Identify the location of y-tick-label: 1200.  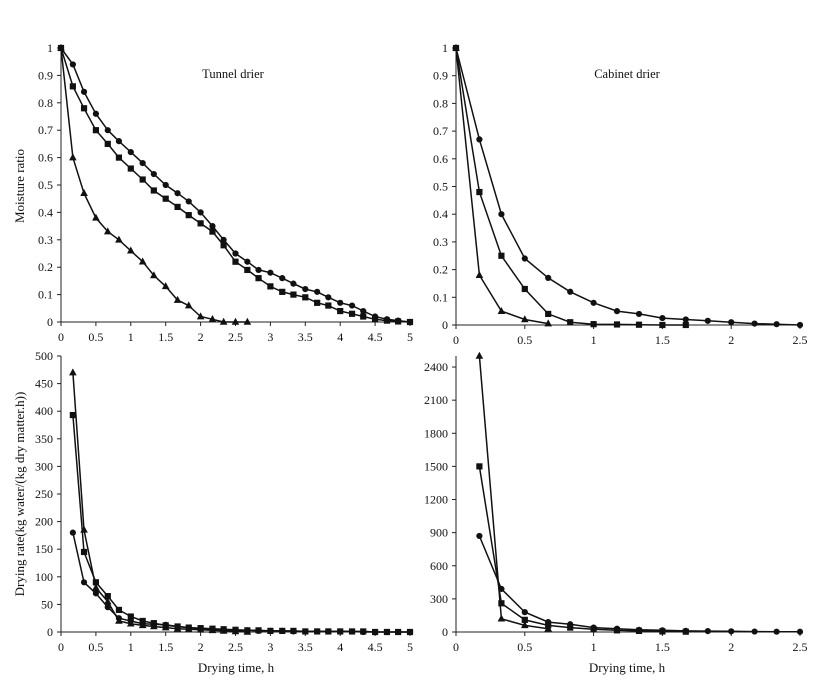
(436, 500).